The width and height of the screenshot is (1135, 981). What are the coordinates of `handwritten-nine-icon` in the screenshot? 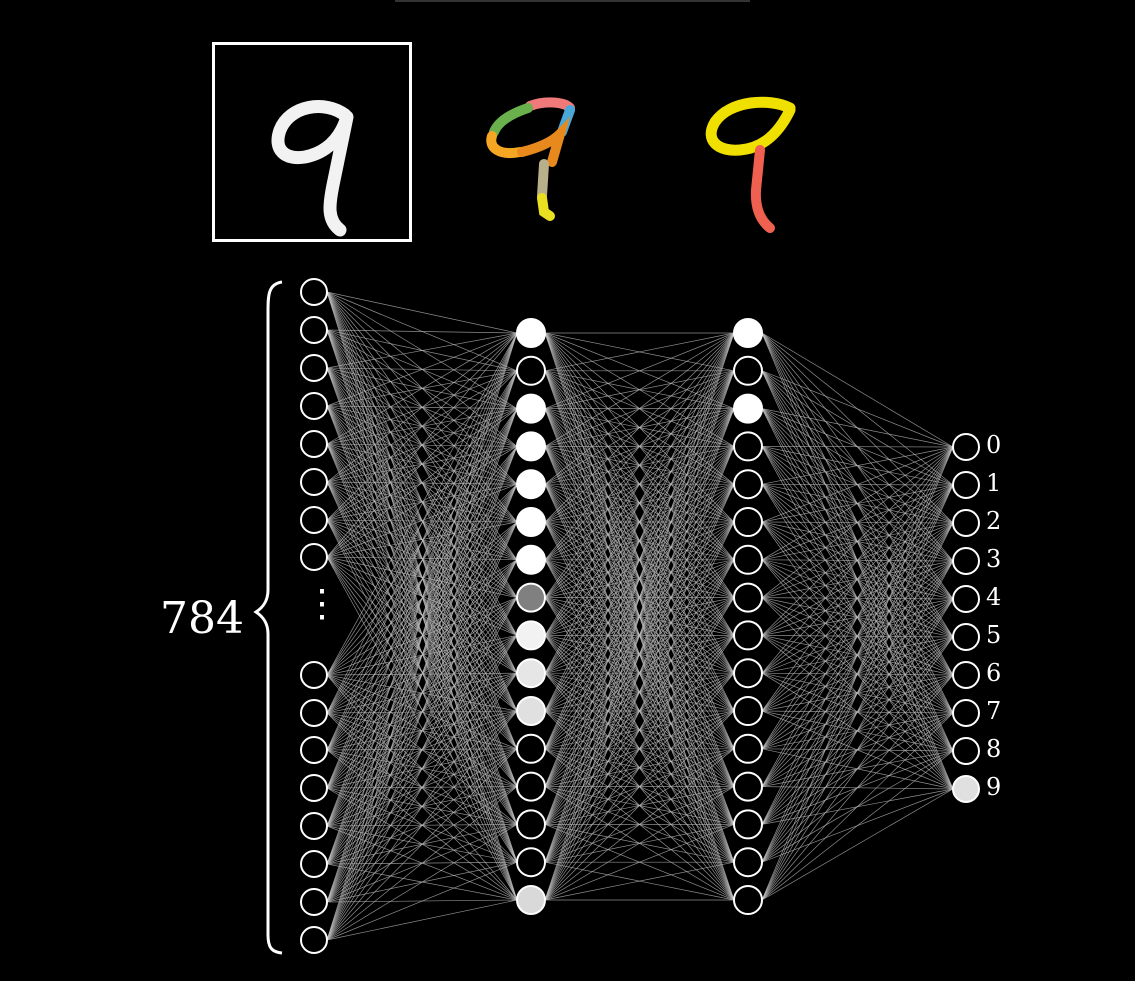 It's located at (312, 168).